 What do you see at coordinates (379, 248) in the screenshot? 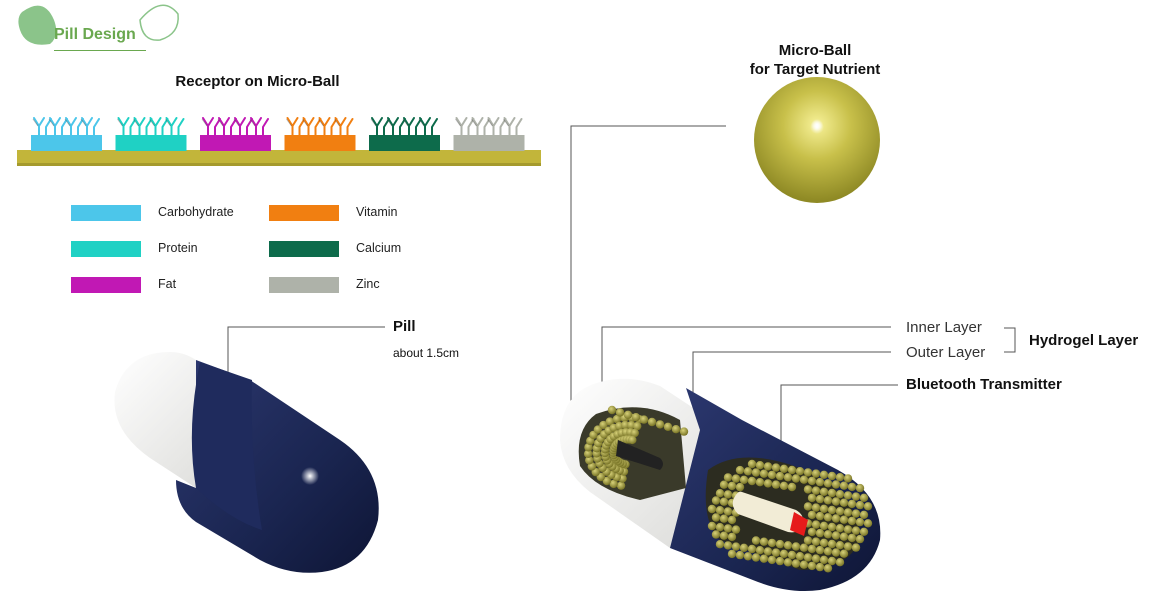
I see `legend-label-calcium: Calcium` at bounding box center [379, 248].